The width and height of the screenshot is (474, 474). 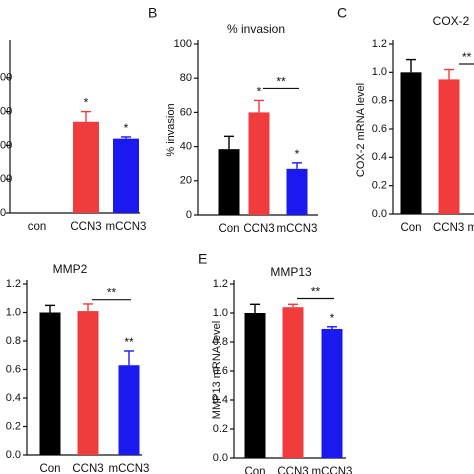 What do you see at coordinates (228, 229) in the screenshot?
I see `panel-b-category-label: Con` at bounding box center [228, 229].